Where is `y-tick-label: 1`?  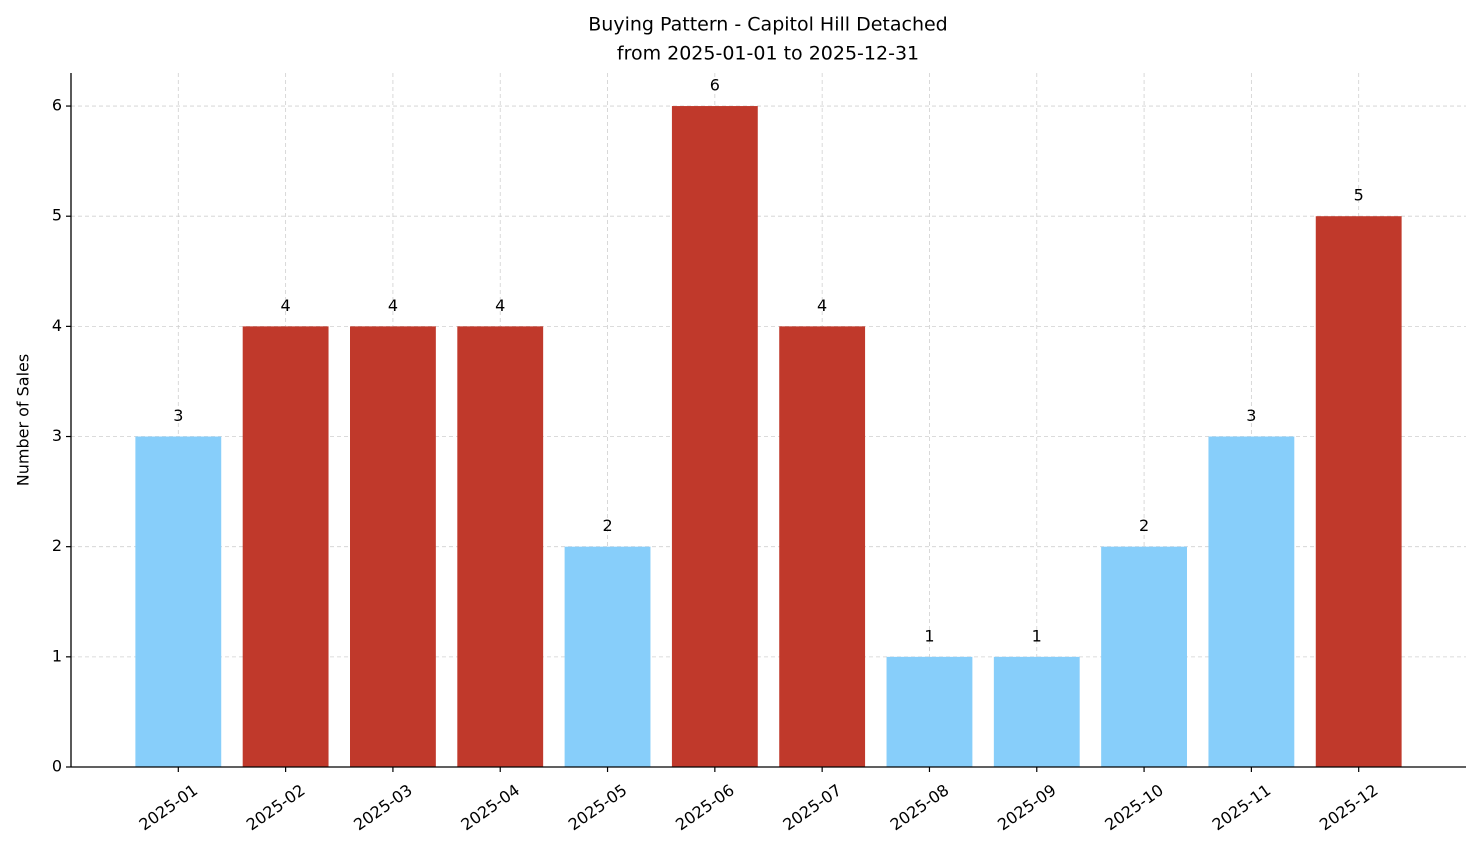
y-tick-label: 1 is located at coordinates (57, 655).